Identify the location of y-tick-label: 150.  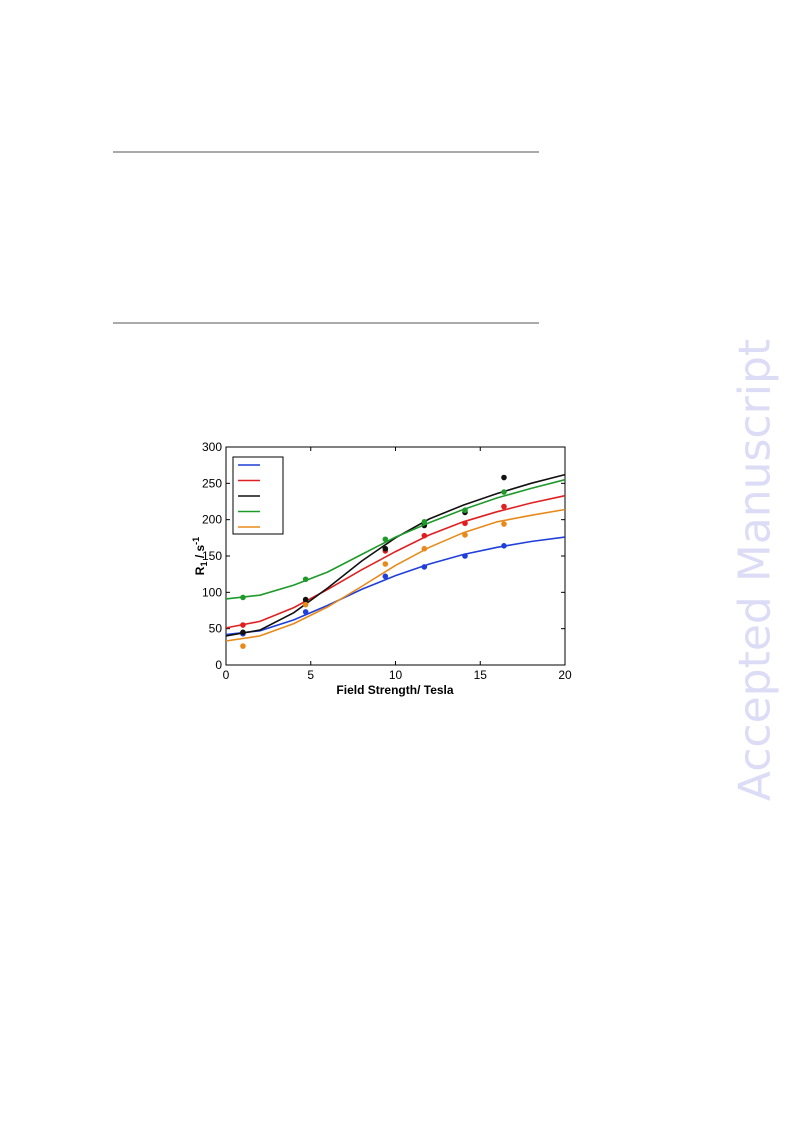
(212, 556).